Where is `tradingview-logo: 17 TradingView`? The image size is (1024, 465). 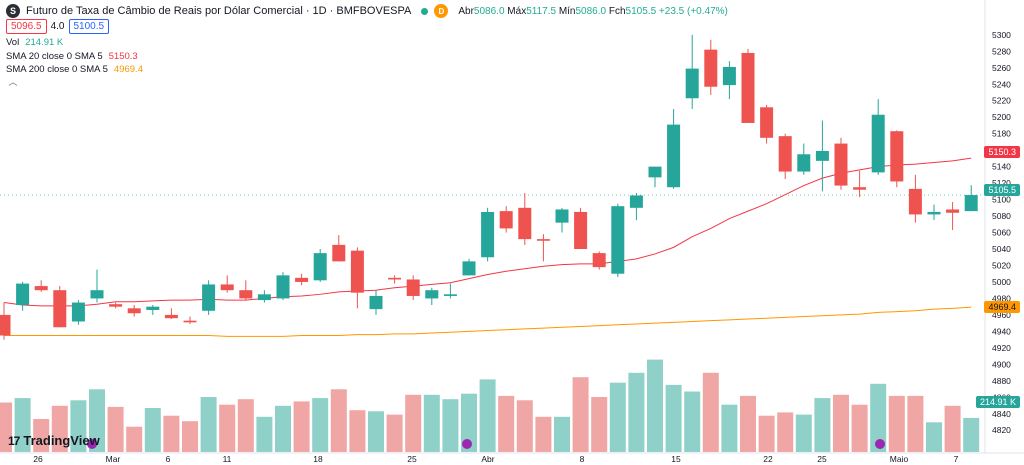 tradingview-logo: 17 TradingView is located at coordinates (54, 440).